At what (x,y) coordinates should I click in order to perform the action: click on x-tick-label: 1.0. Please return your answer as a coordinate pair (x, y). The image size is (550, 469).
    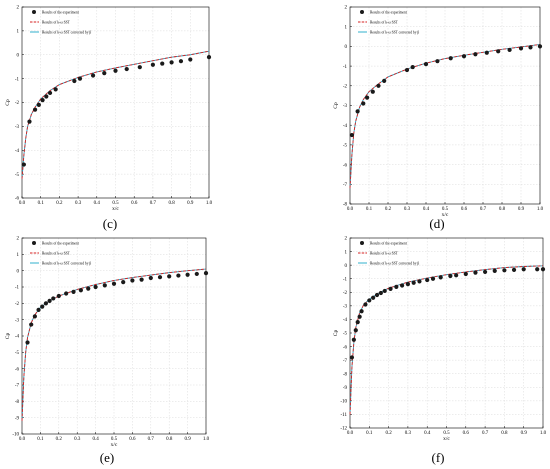
    Looking at the image, I should click on (209, 203).